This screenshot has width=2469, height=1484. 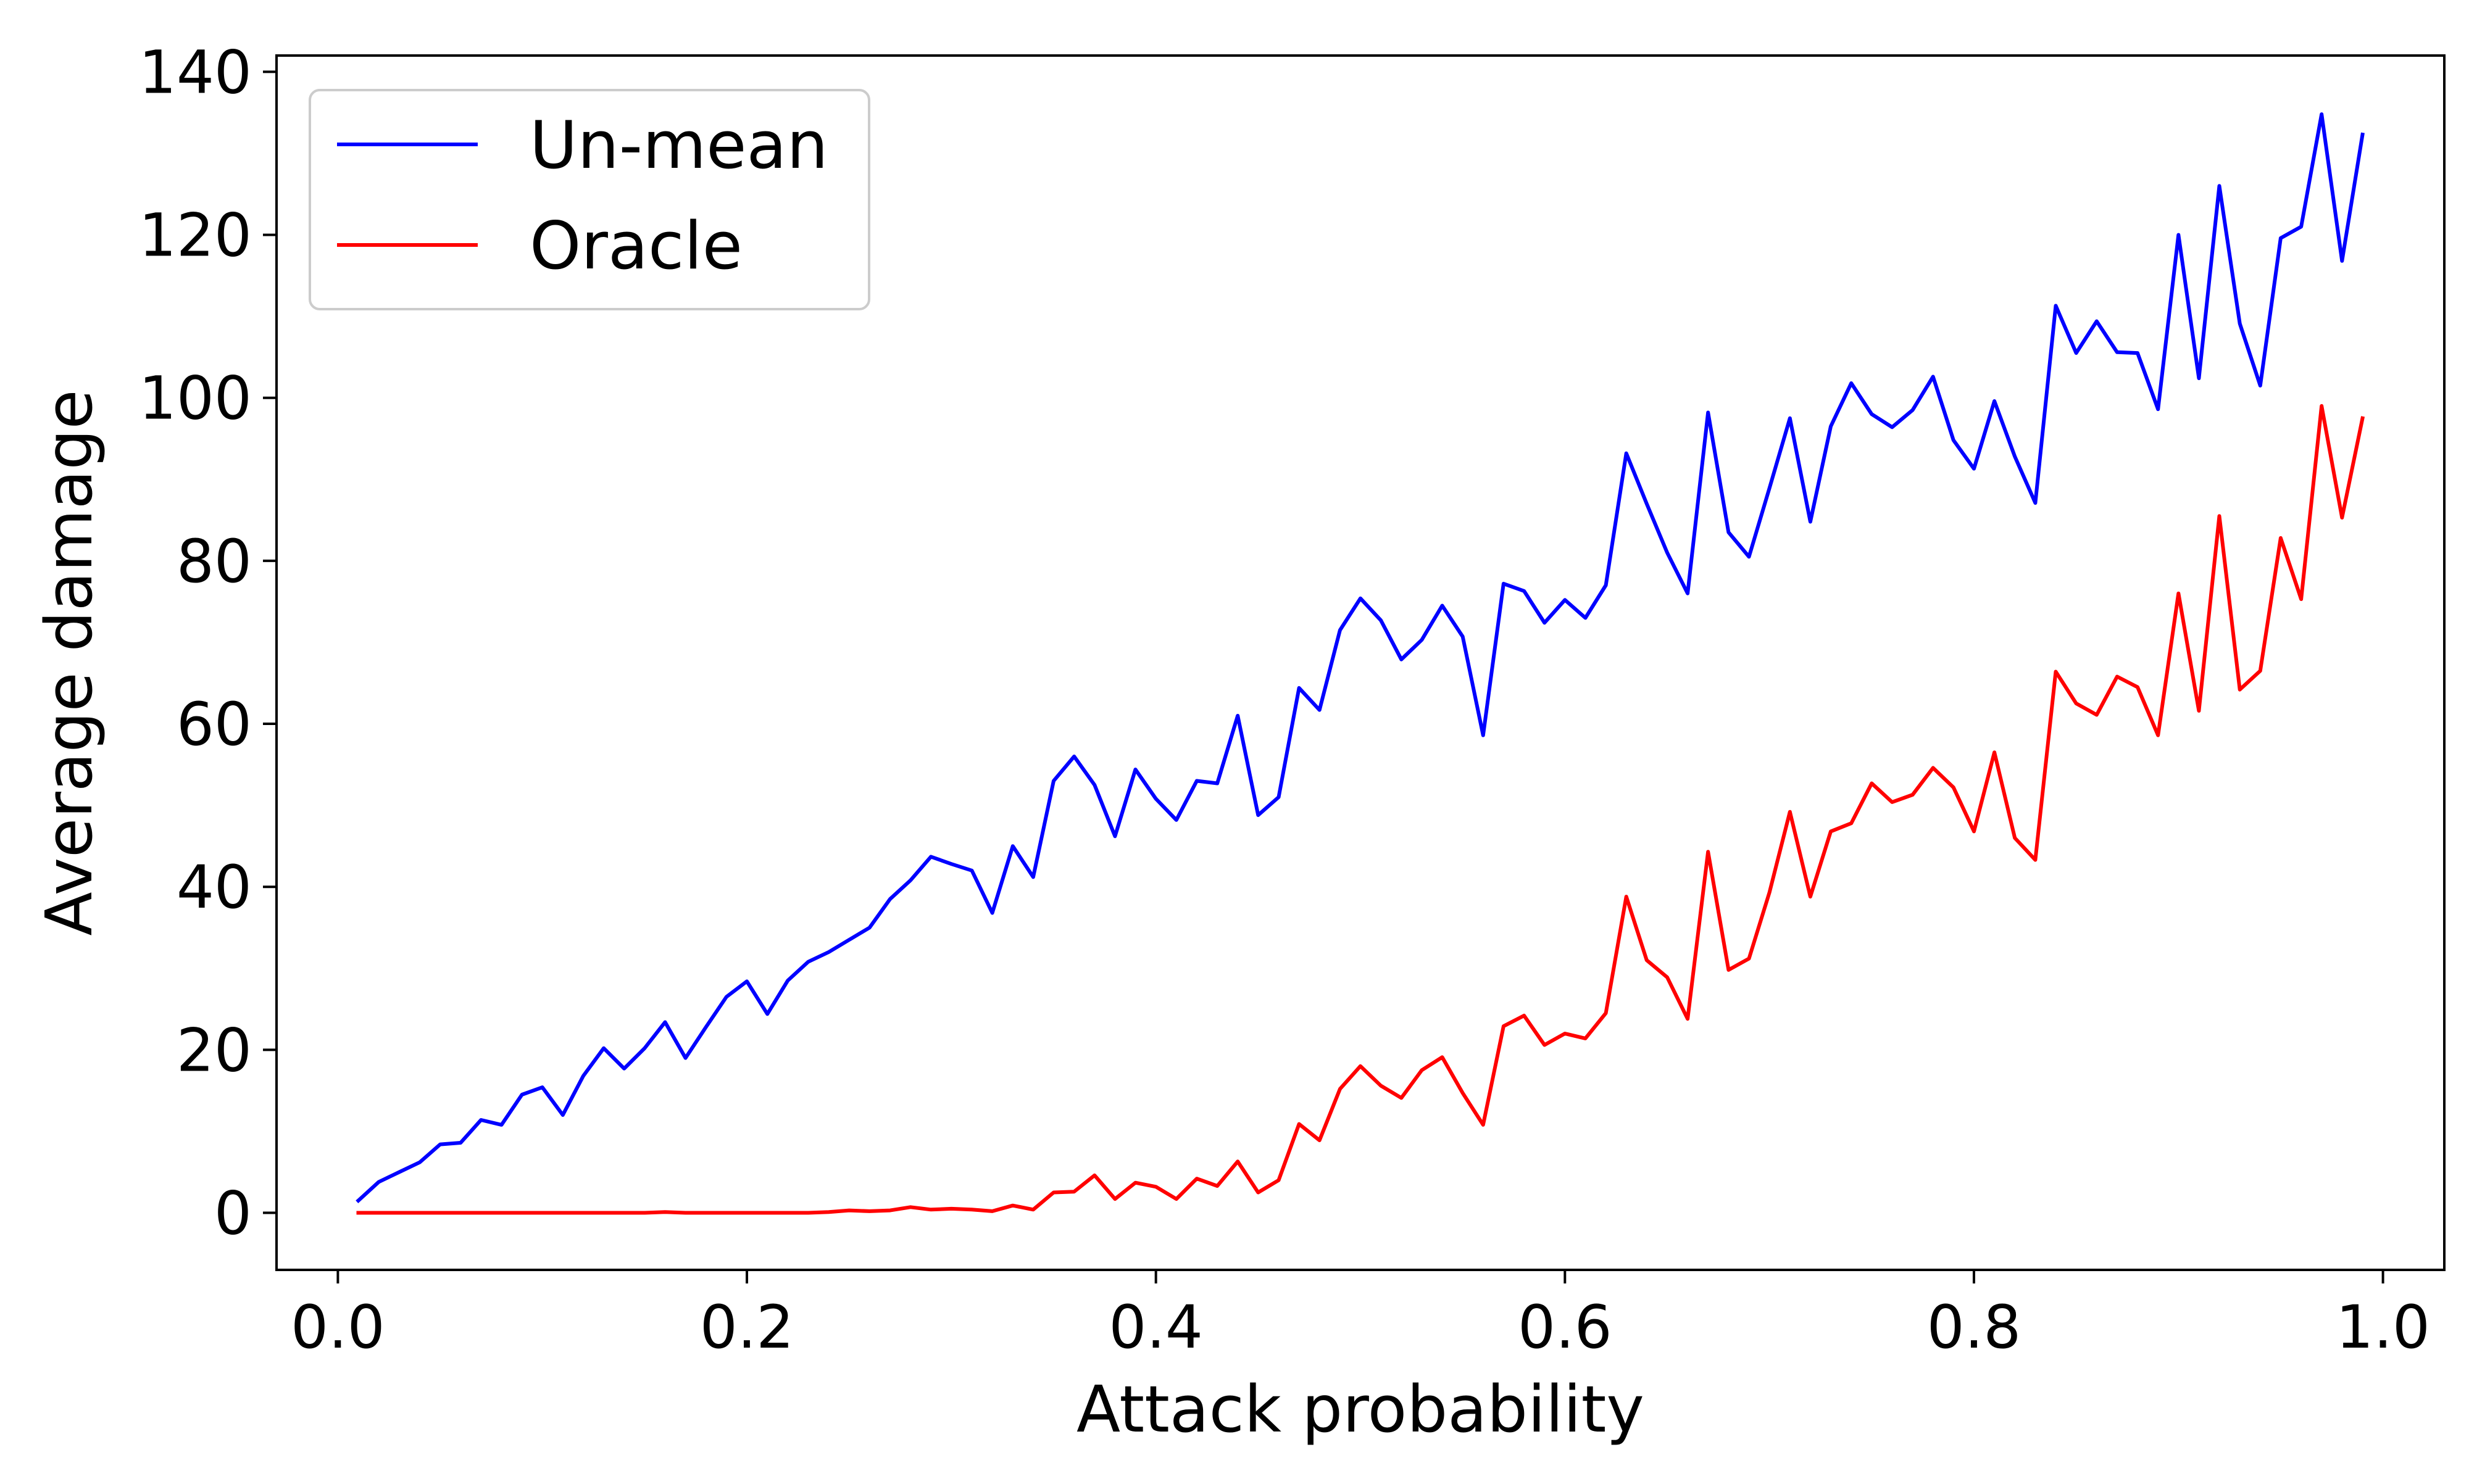 I want to click on x-tick-label: 0.4, so click(x=1156, y=1328).